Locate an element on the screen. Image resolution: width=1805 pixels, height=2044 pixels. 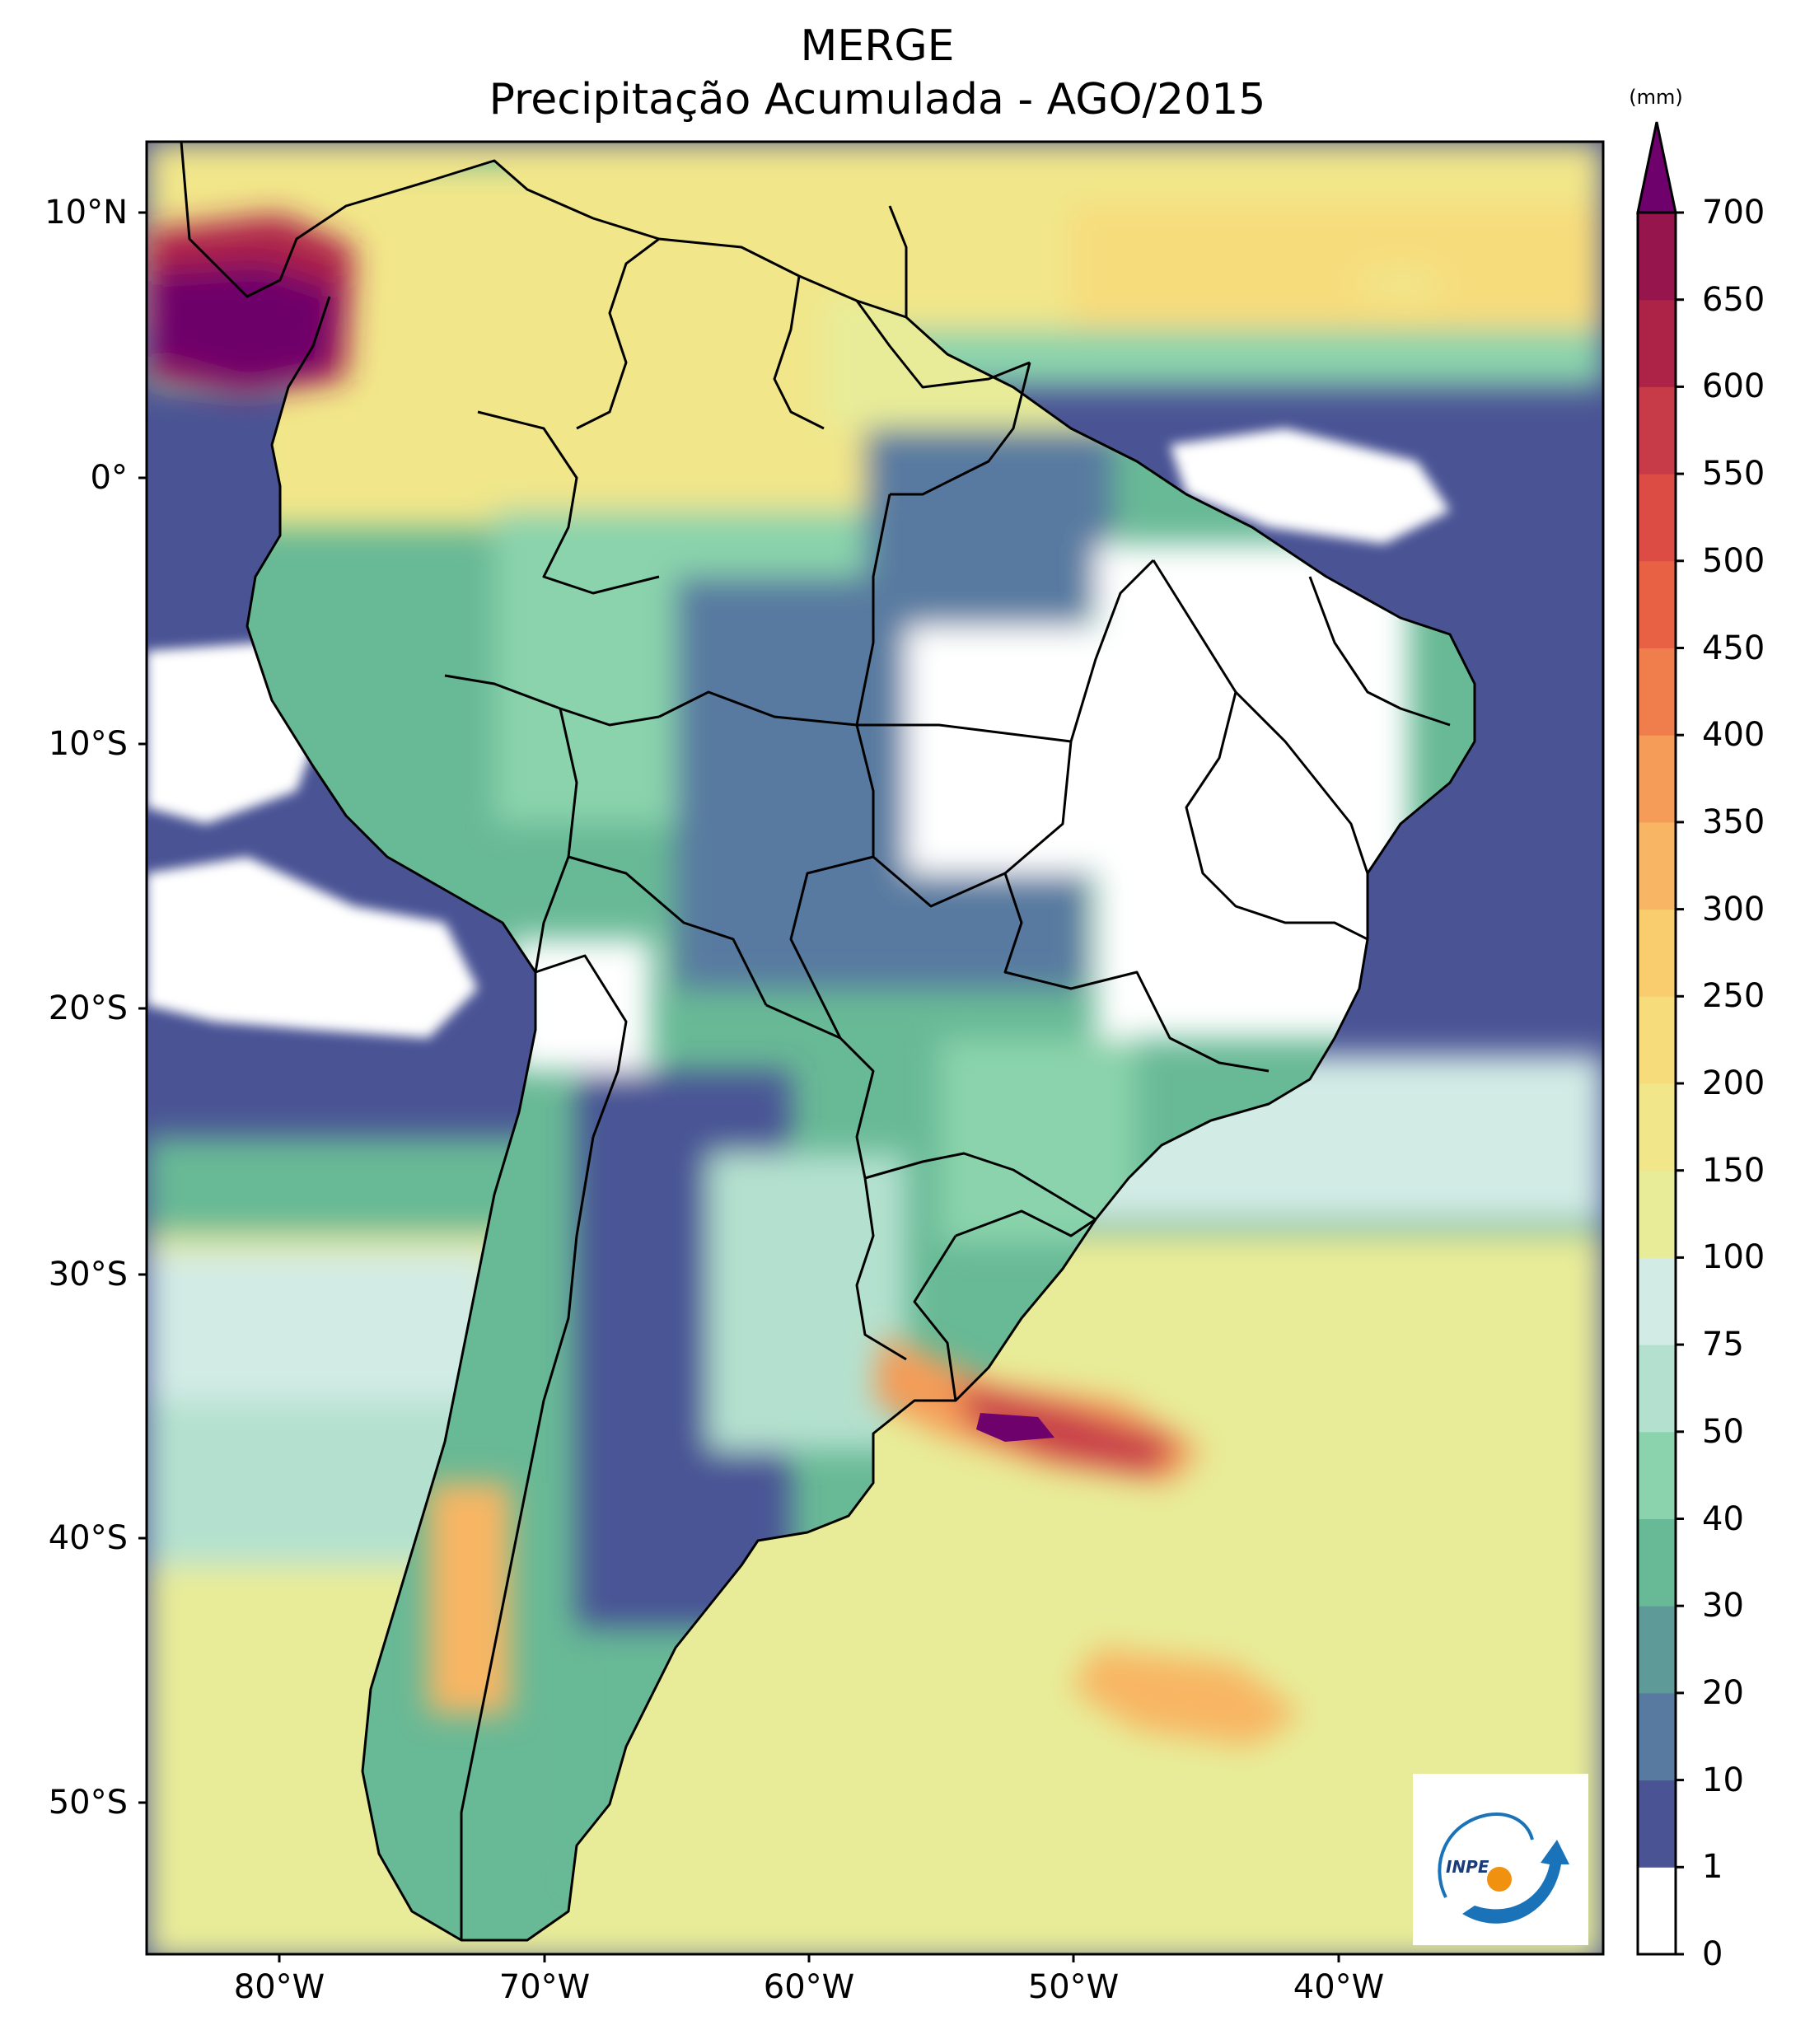
extreme-precip-core is located at coordinates (1015, 1427).